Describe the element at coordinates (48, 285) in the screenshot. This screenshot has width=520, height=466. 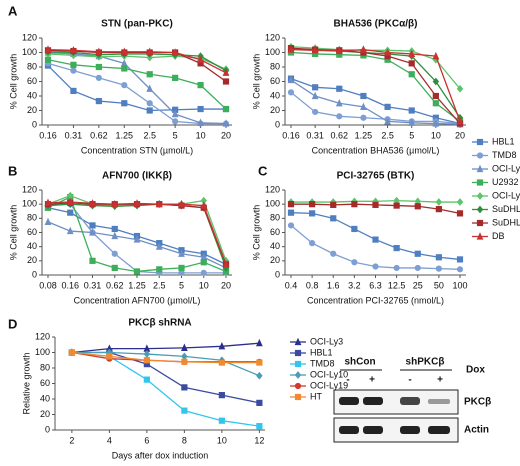
I see `x-tick-label: 0.08` at that location.